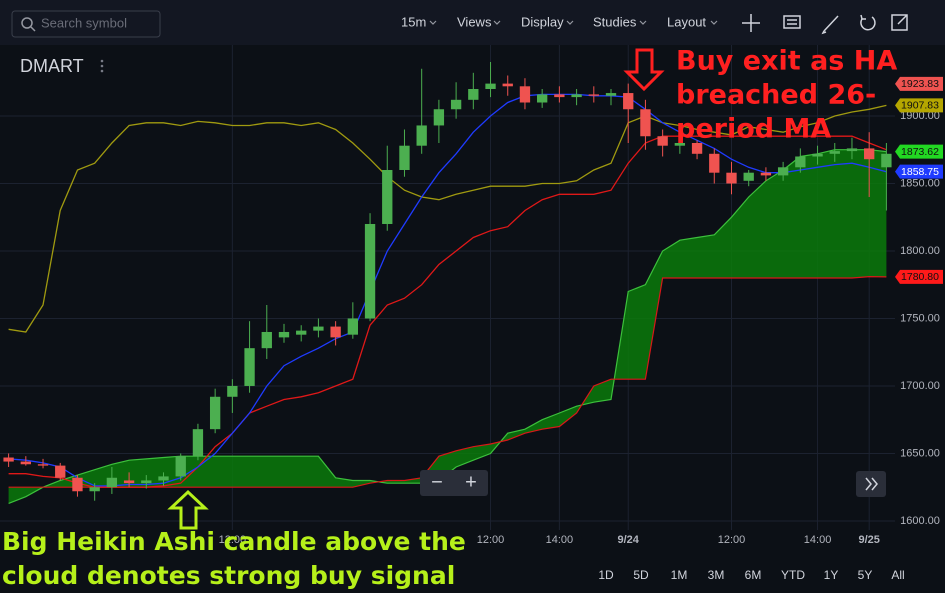  I want to click on toolbar-icons, so click(825, 24).